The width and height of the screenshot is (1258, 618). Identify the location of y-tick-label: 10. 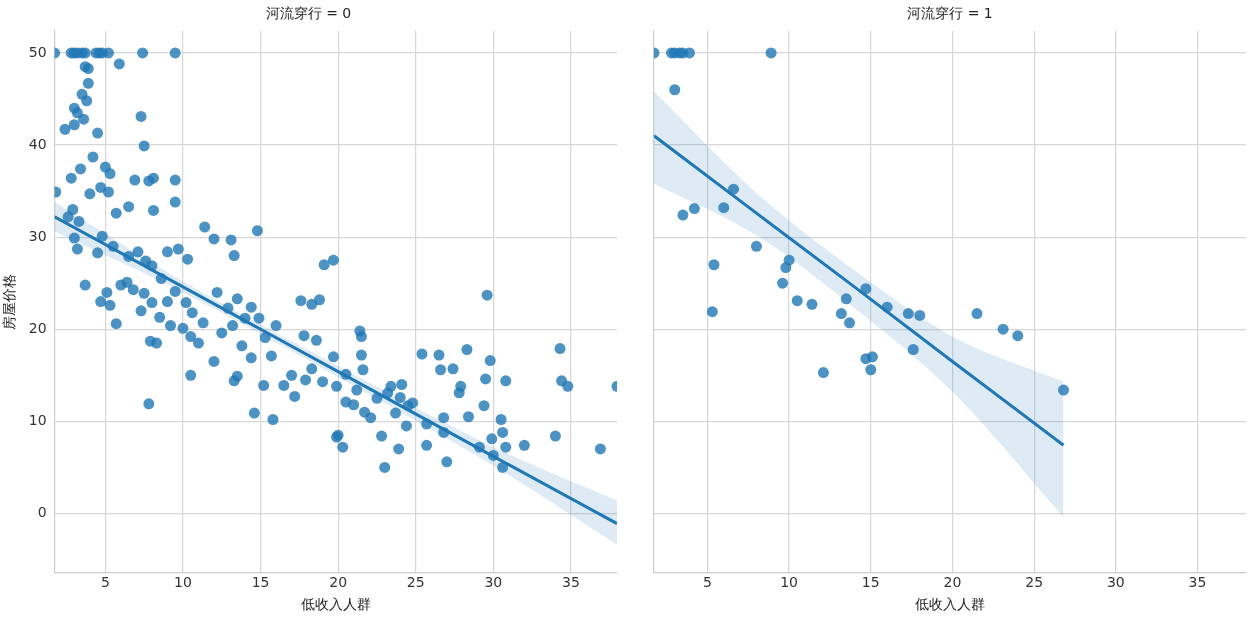
(37, 419).